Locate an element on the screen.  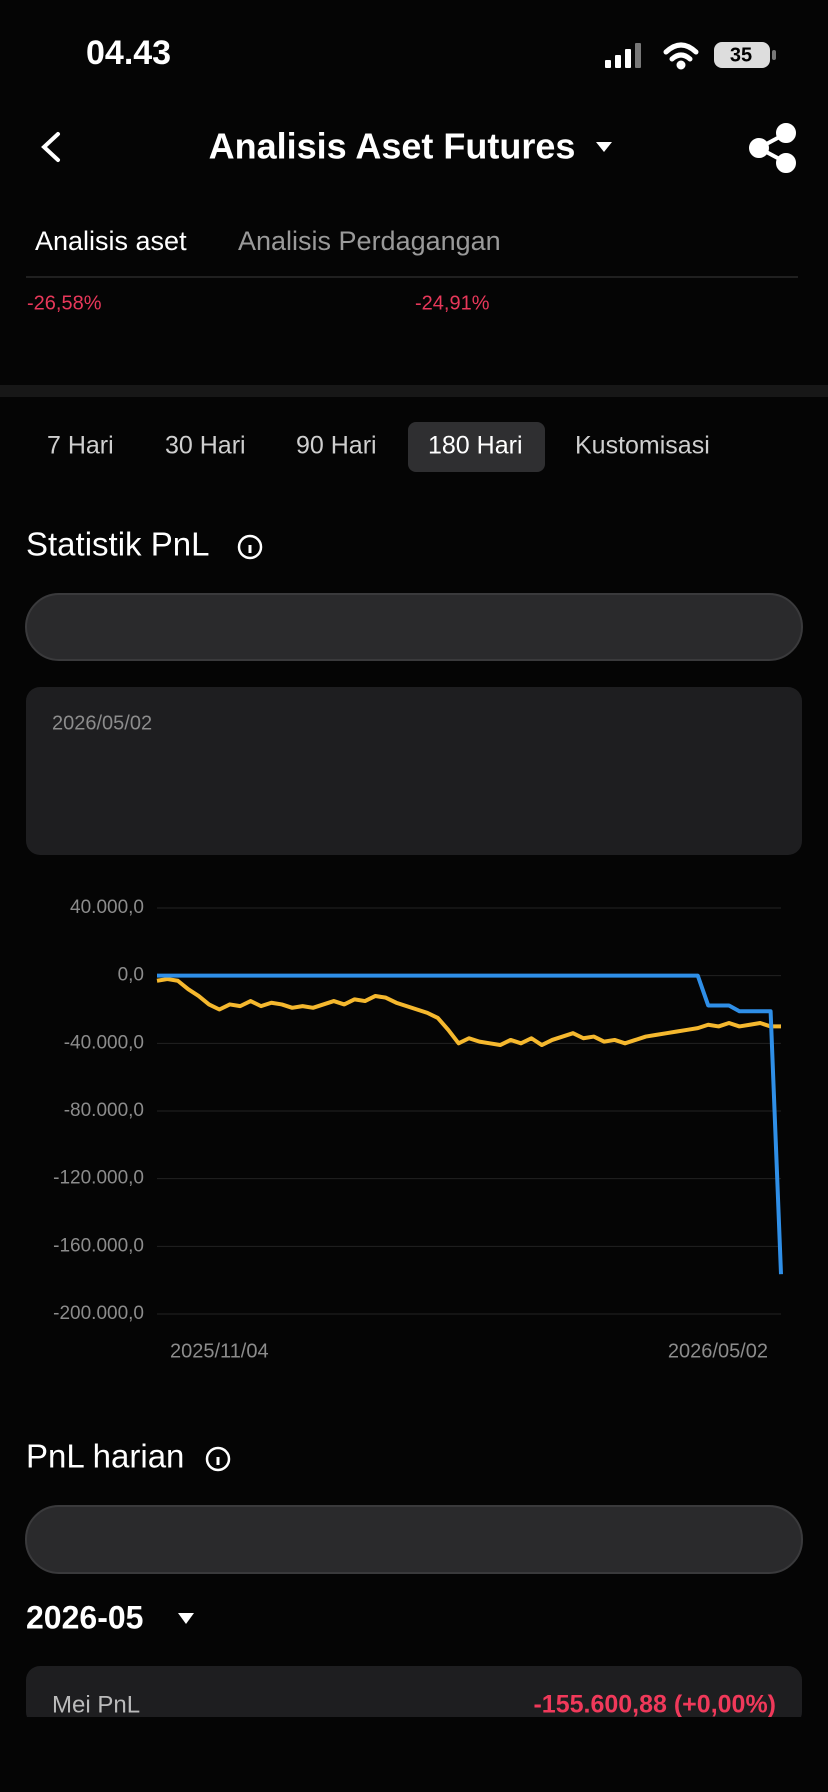
battery-icon is located at coordinates (742, 55).